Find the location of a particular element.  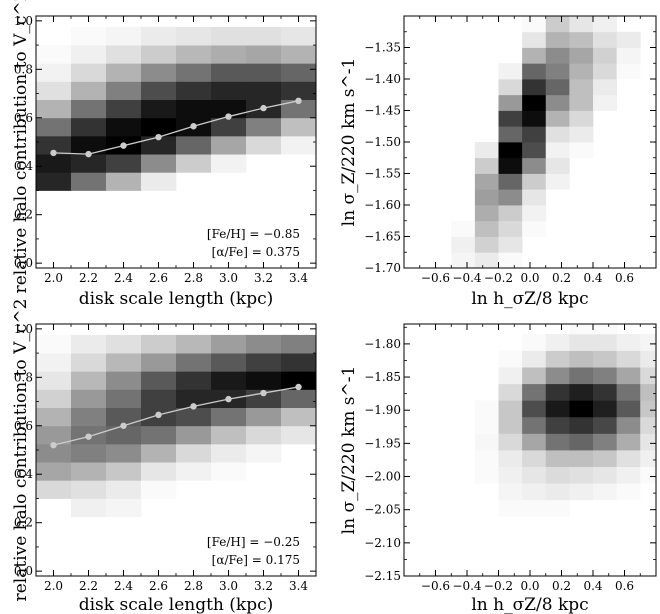

x-tick-label: 3.0 is located at coordinates (228, 586).